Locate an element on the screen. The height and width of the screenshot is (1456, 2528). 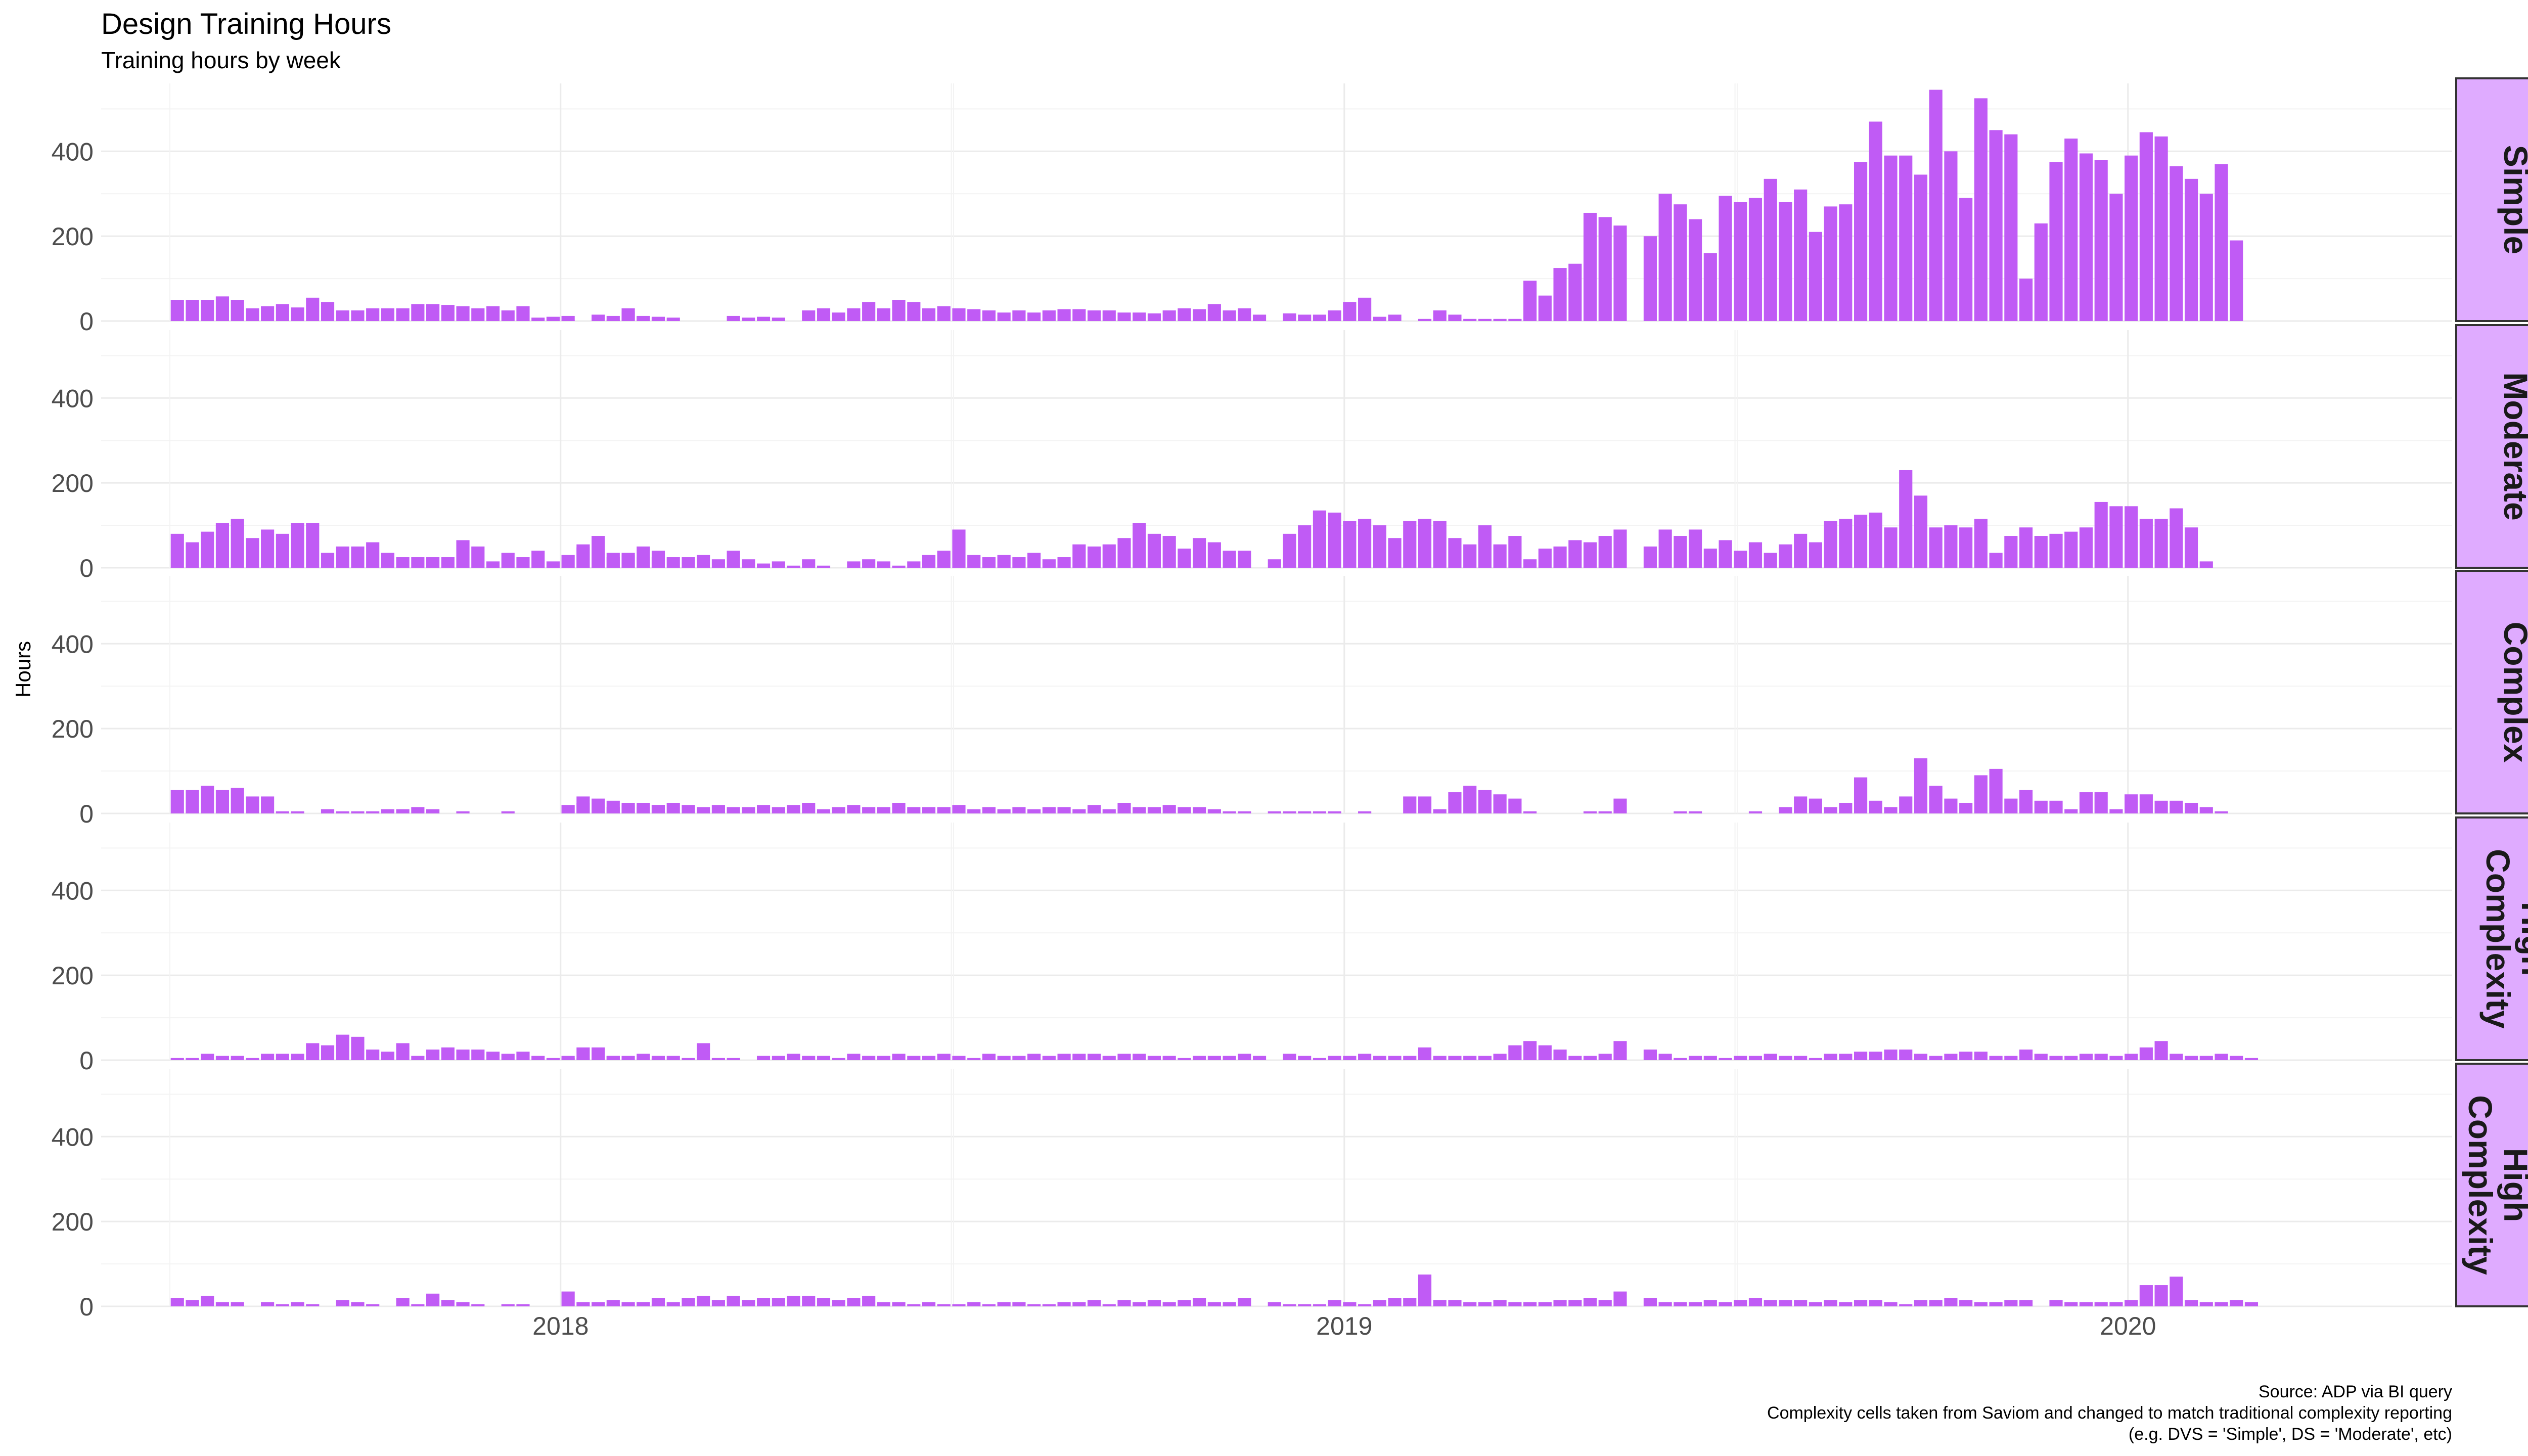
x-tick-label: 2019 is located at coordinates (1344, 1326).